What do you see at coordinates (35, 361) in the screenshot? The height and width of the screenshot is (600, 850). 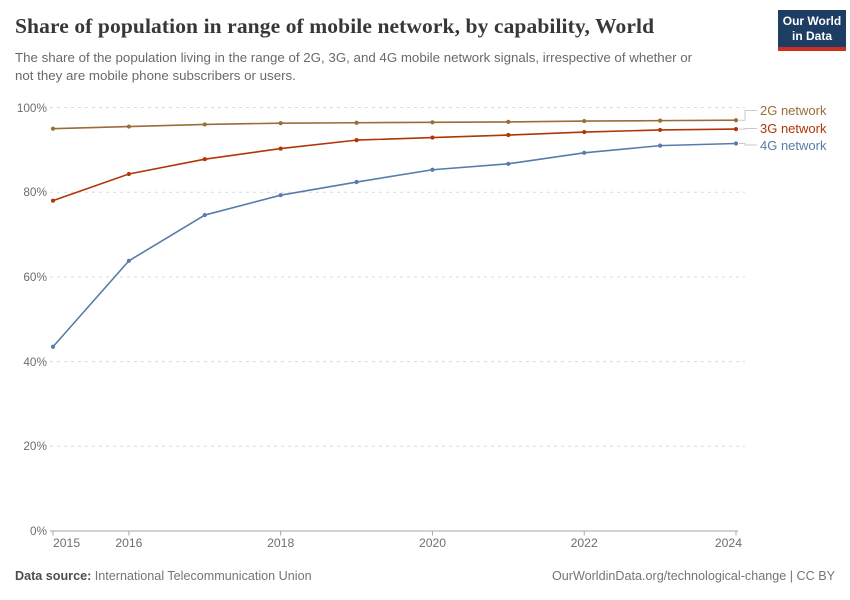 I see `y-axis-tick-40: 40%` at bounding box center [35, 361].